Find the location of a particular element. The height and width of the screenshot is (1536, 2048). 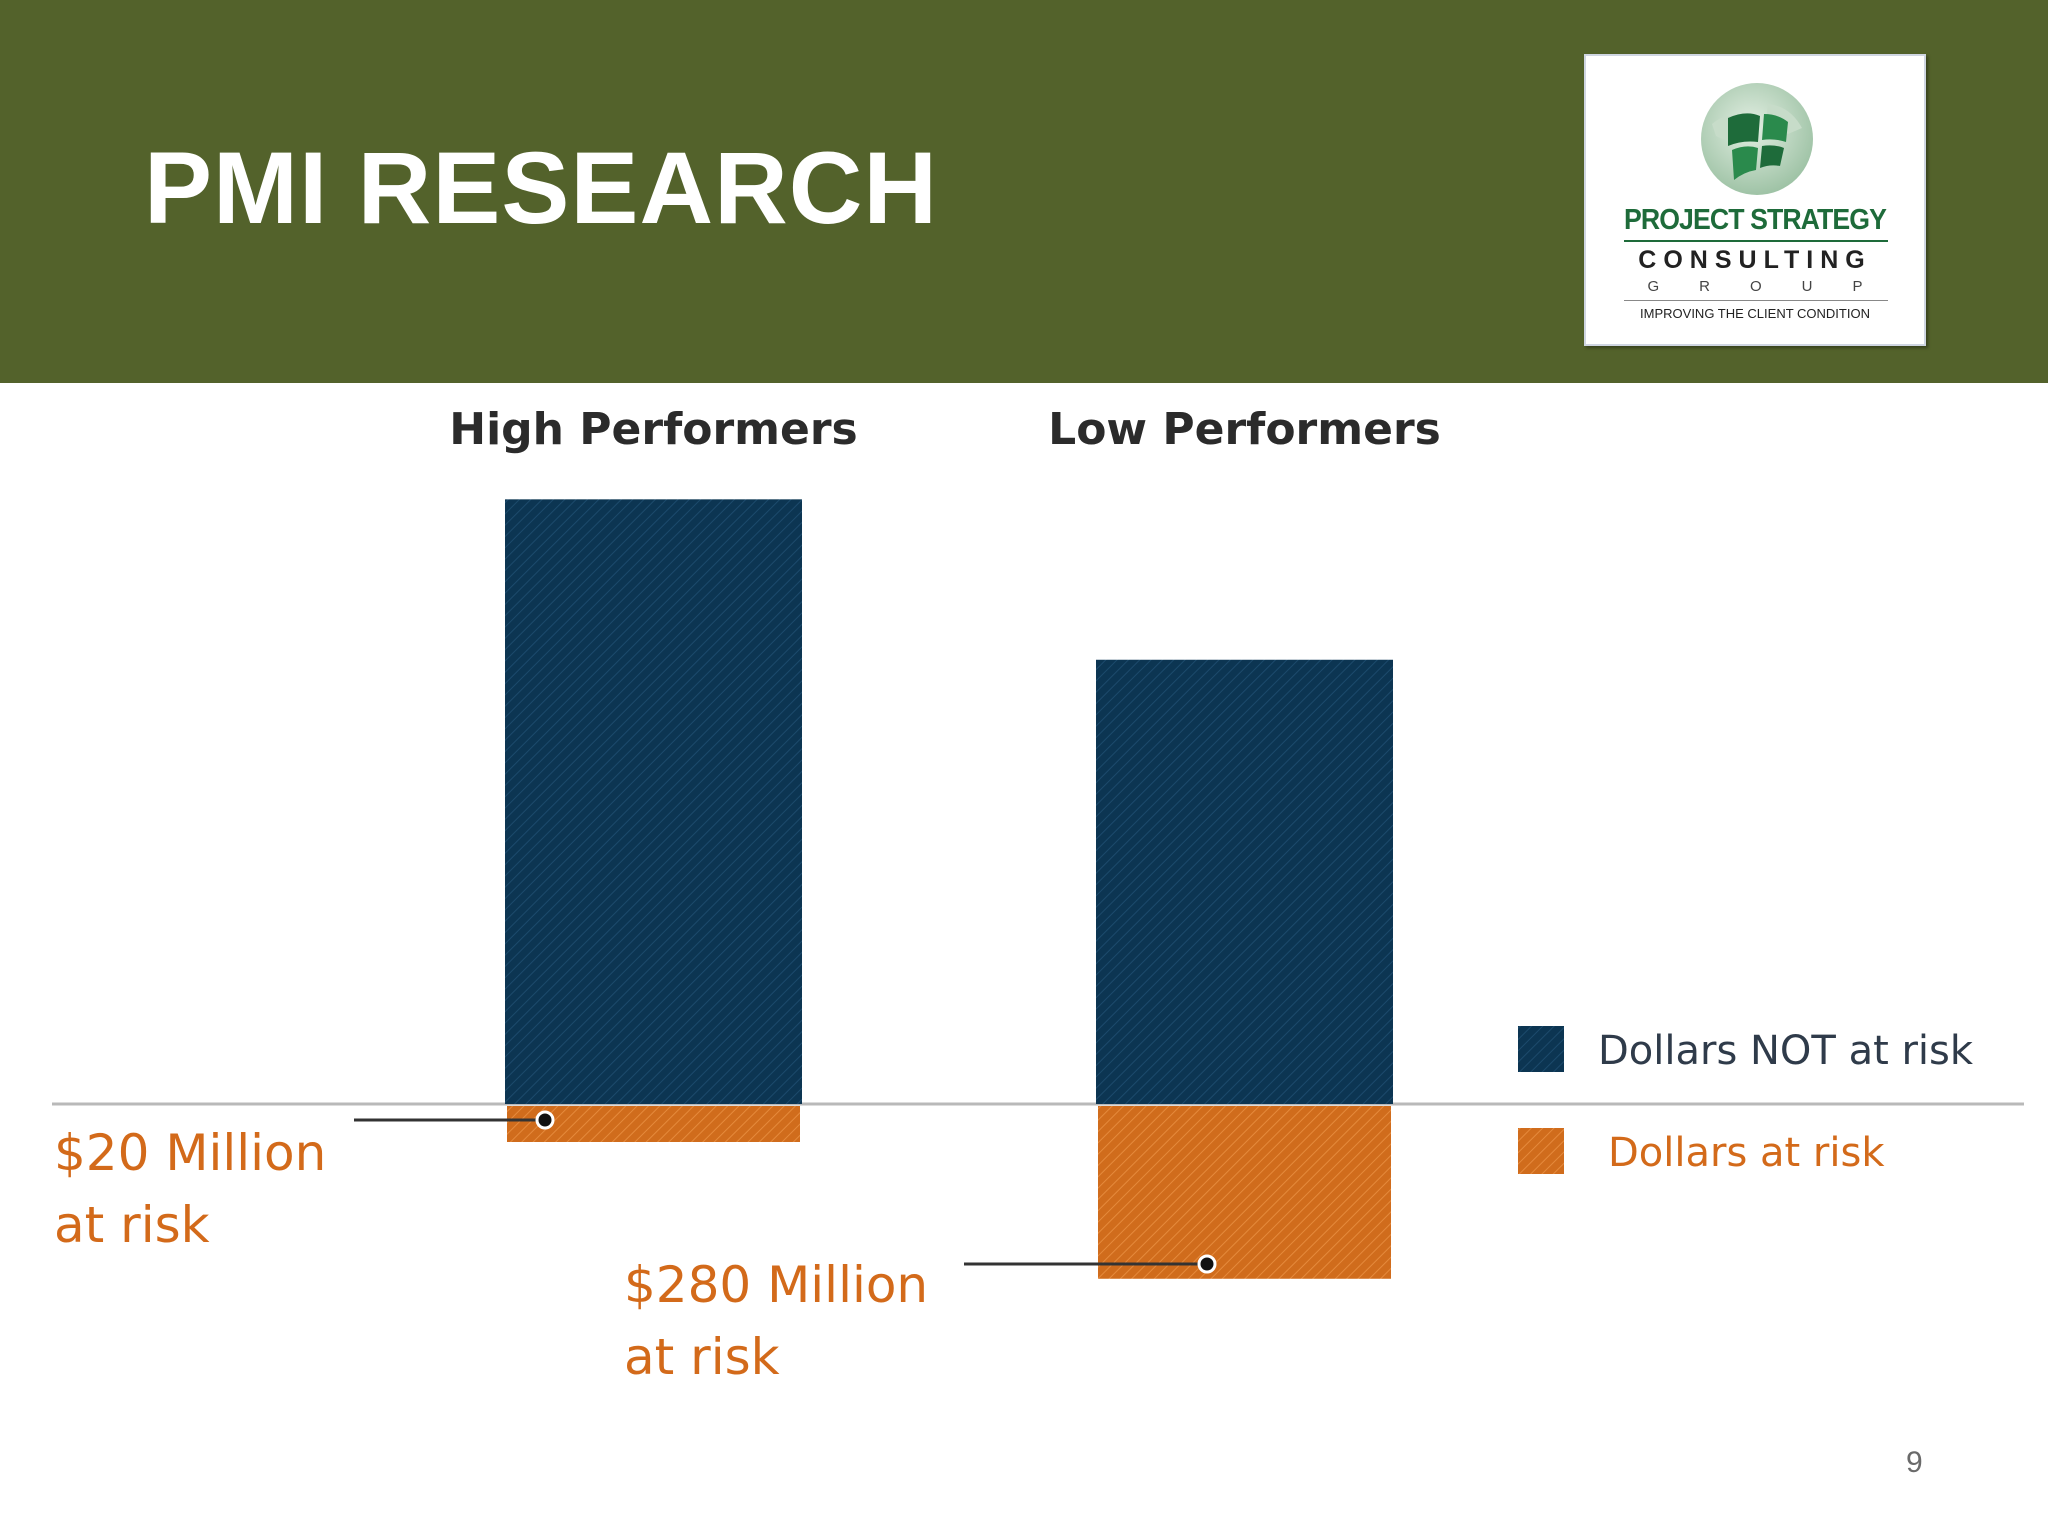

legend-label-dollars-not-at-risk: Dollars NOT at risk is located at coordinates (1786, 1051).